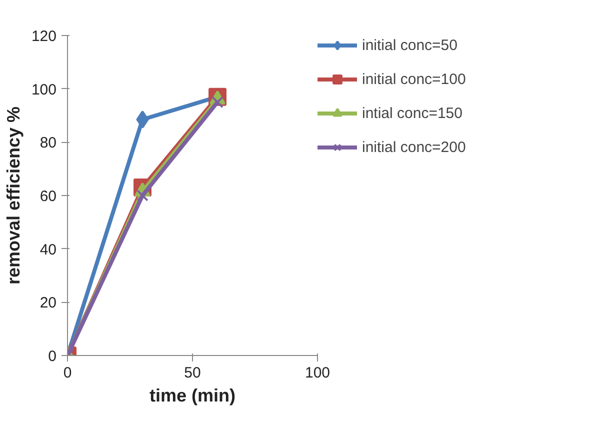  What do you see at coordinates (317, 373) in the screenshot?
I see `x-tick-label: 100` at bounding box center [317, 373].